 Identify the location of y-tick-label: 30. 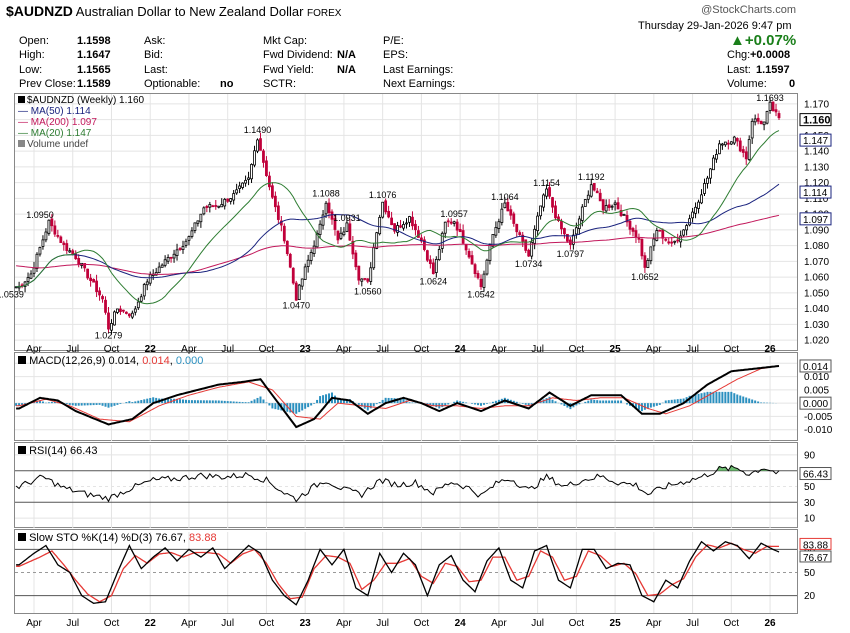
(810, 503).